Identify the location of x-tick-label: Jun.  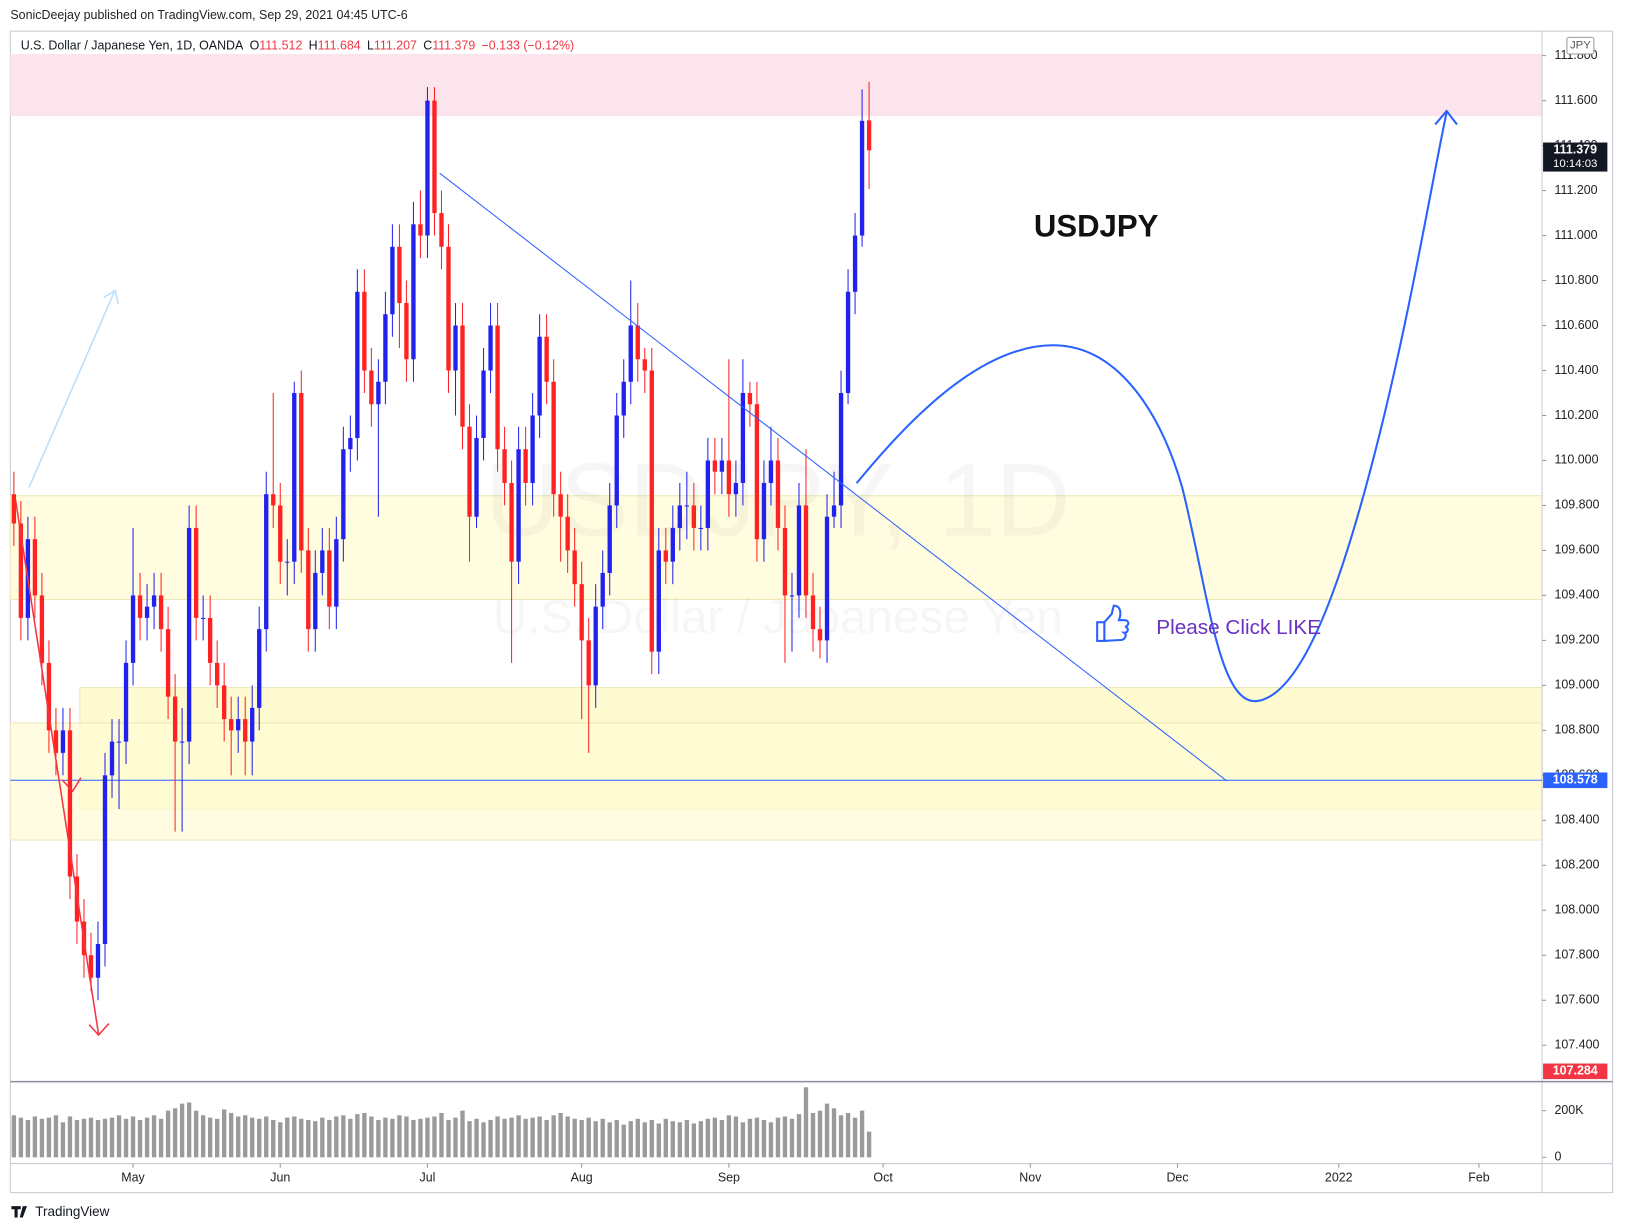
(280, 1177).